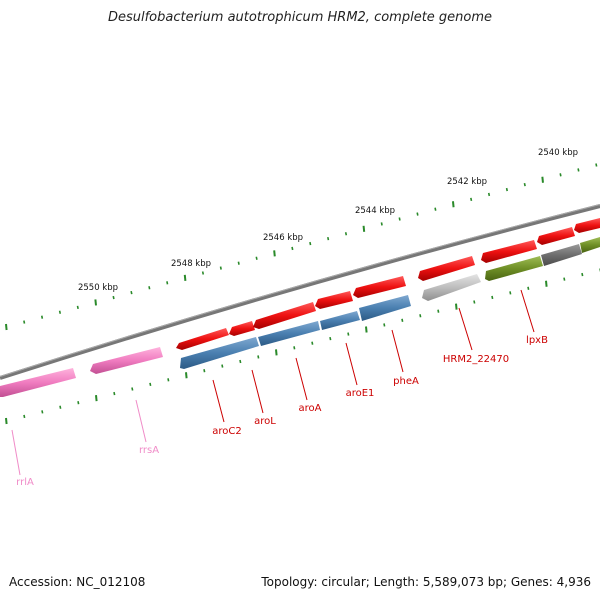  What do you see at coordinates (451, 287) in the screenshot?
I see `gene-arrow-grey` at bounding box center [451, 287].